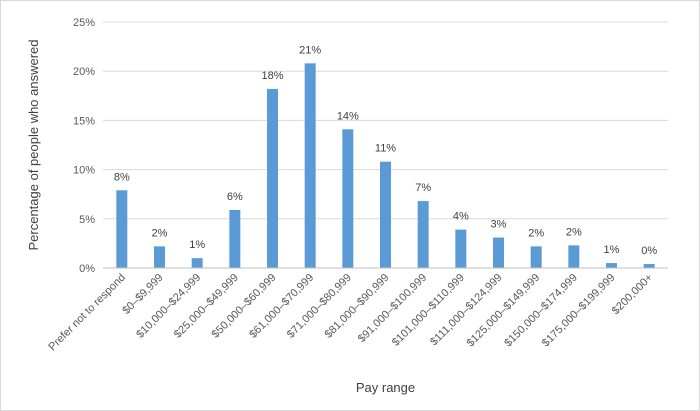 Image resolution: width=700 pixels, height=411 pixels. Describe the element at coordinates (499, 224) in the screenshot. I see `data-label: 3%` at that location.